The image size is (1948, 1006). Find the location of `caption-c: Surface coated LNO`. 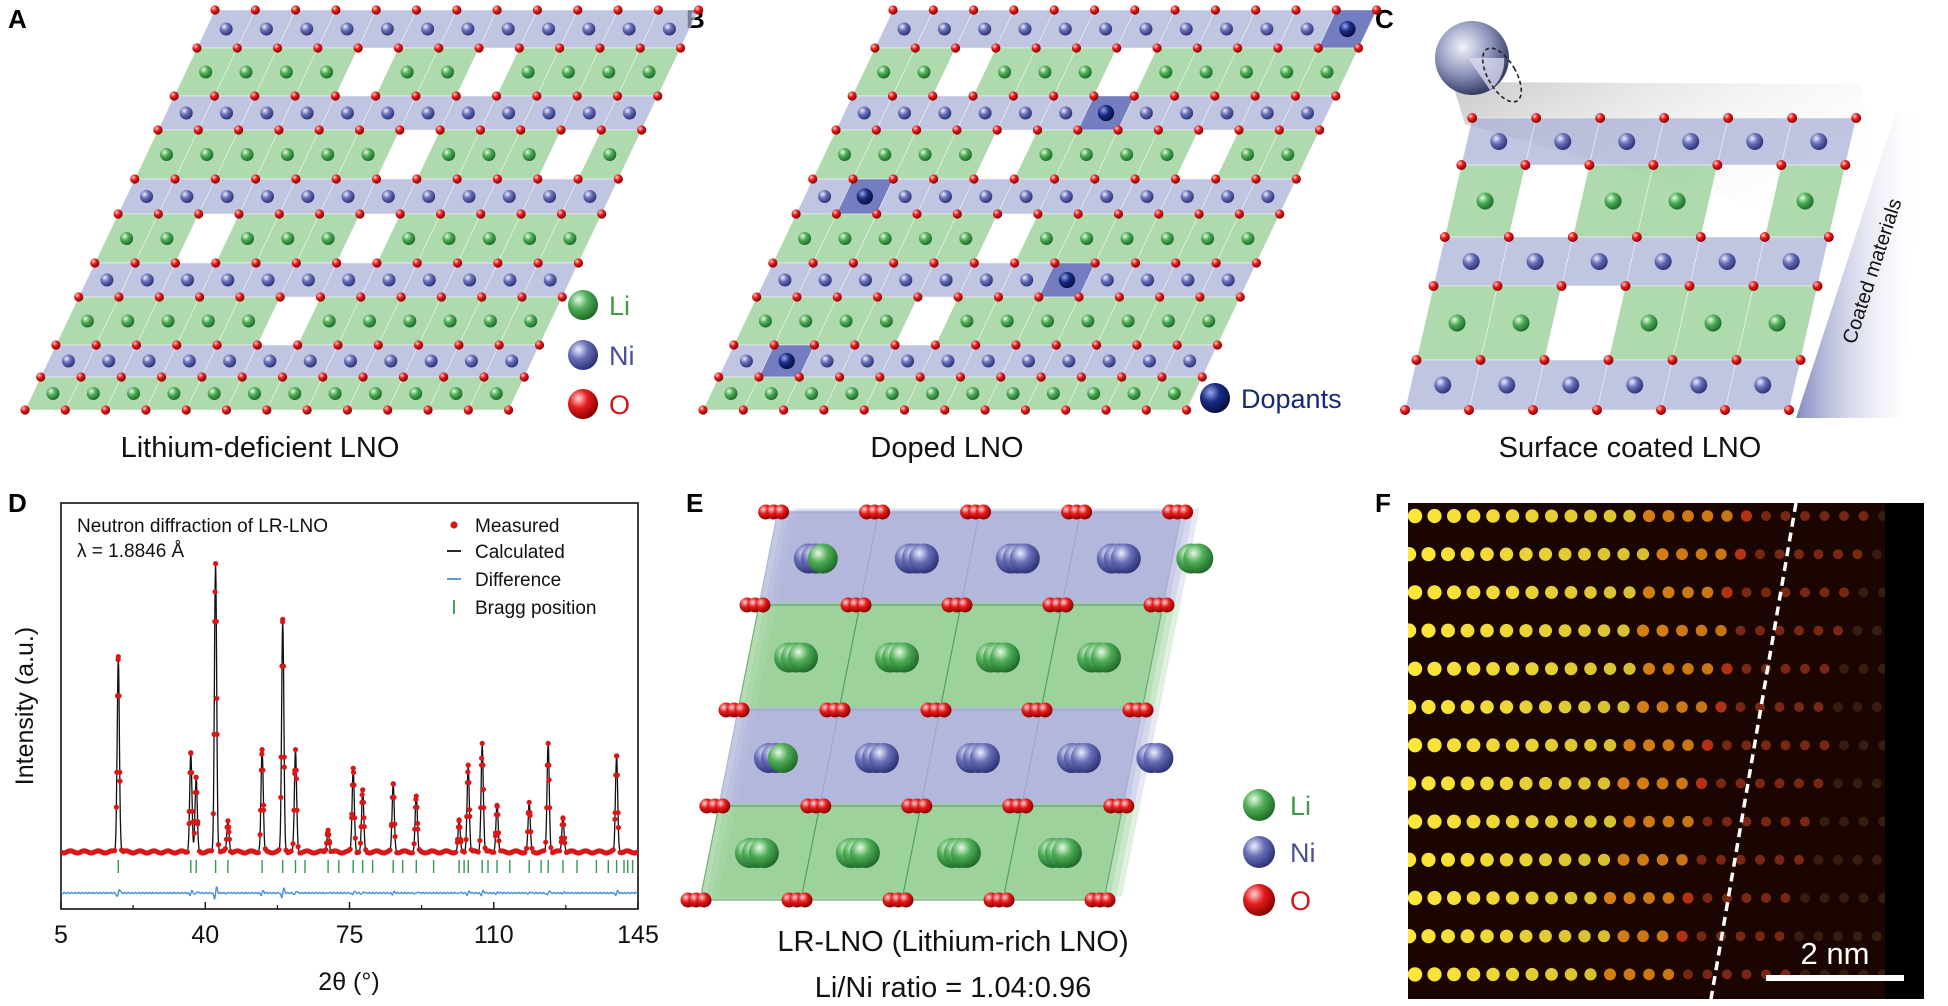

caption-c: Surface coated LNO is located at coordinates (1630, 448).